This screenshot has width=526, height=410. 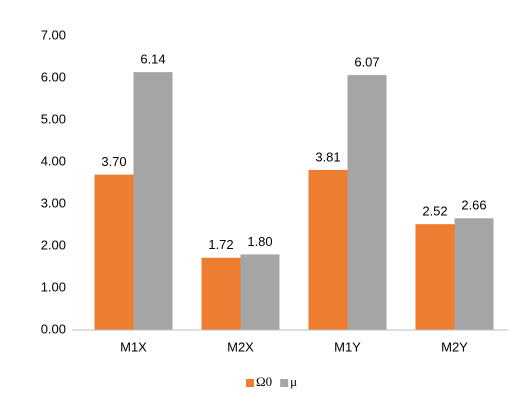 I want to click on x-tick-label: M1Y, so click(x=347, y=346).